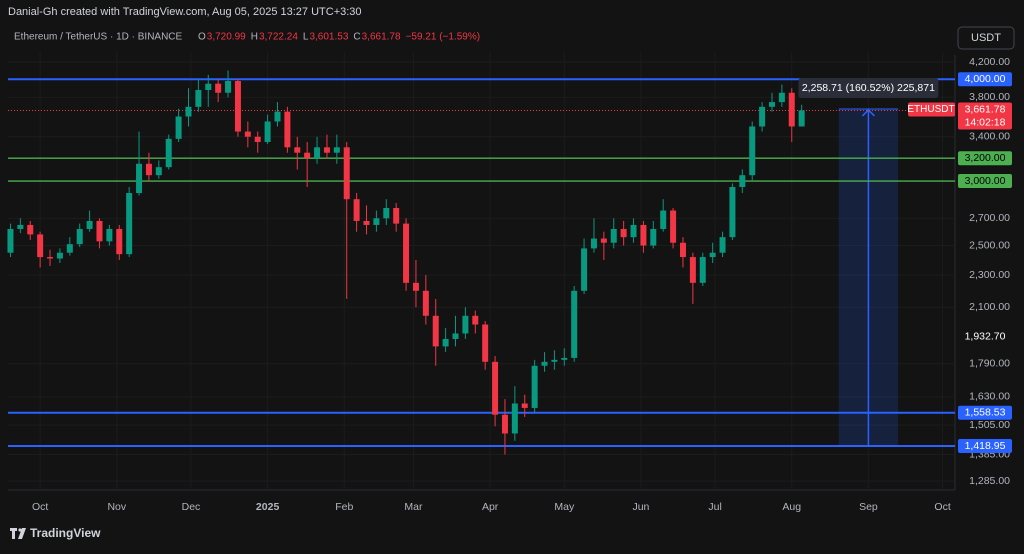 The image size is (1024, 554). I want to click on y-tick-label: 2,700.00, so click(989, 218).